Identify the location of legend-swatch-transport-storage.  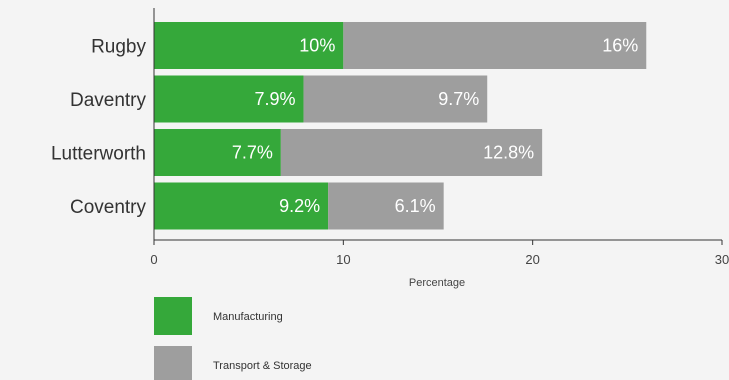
(173, 363).